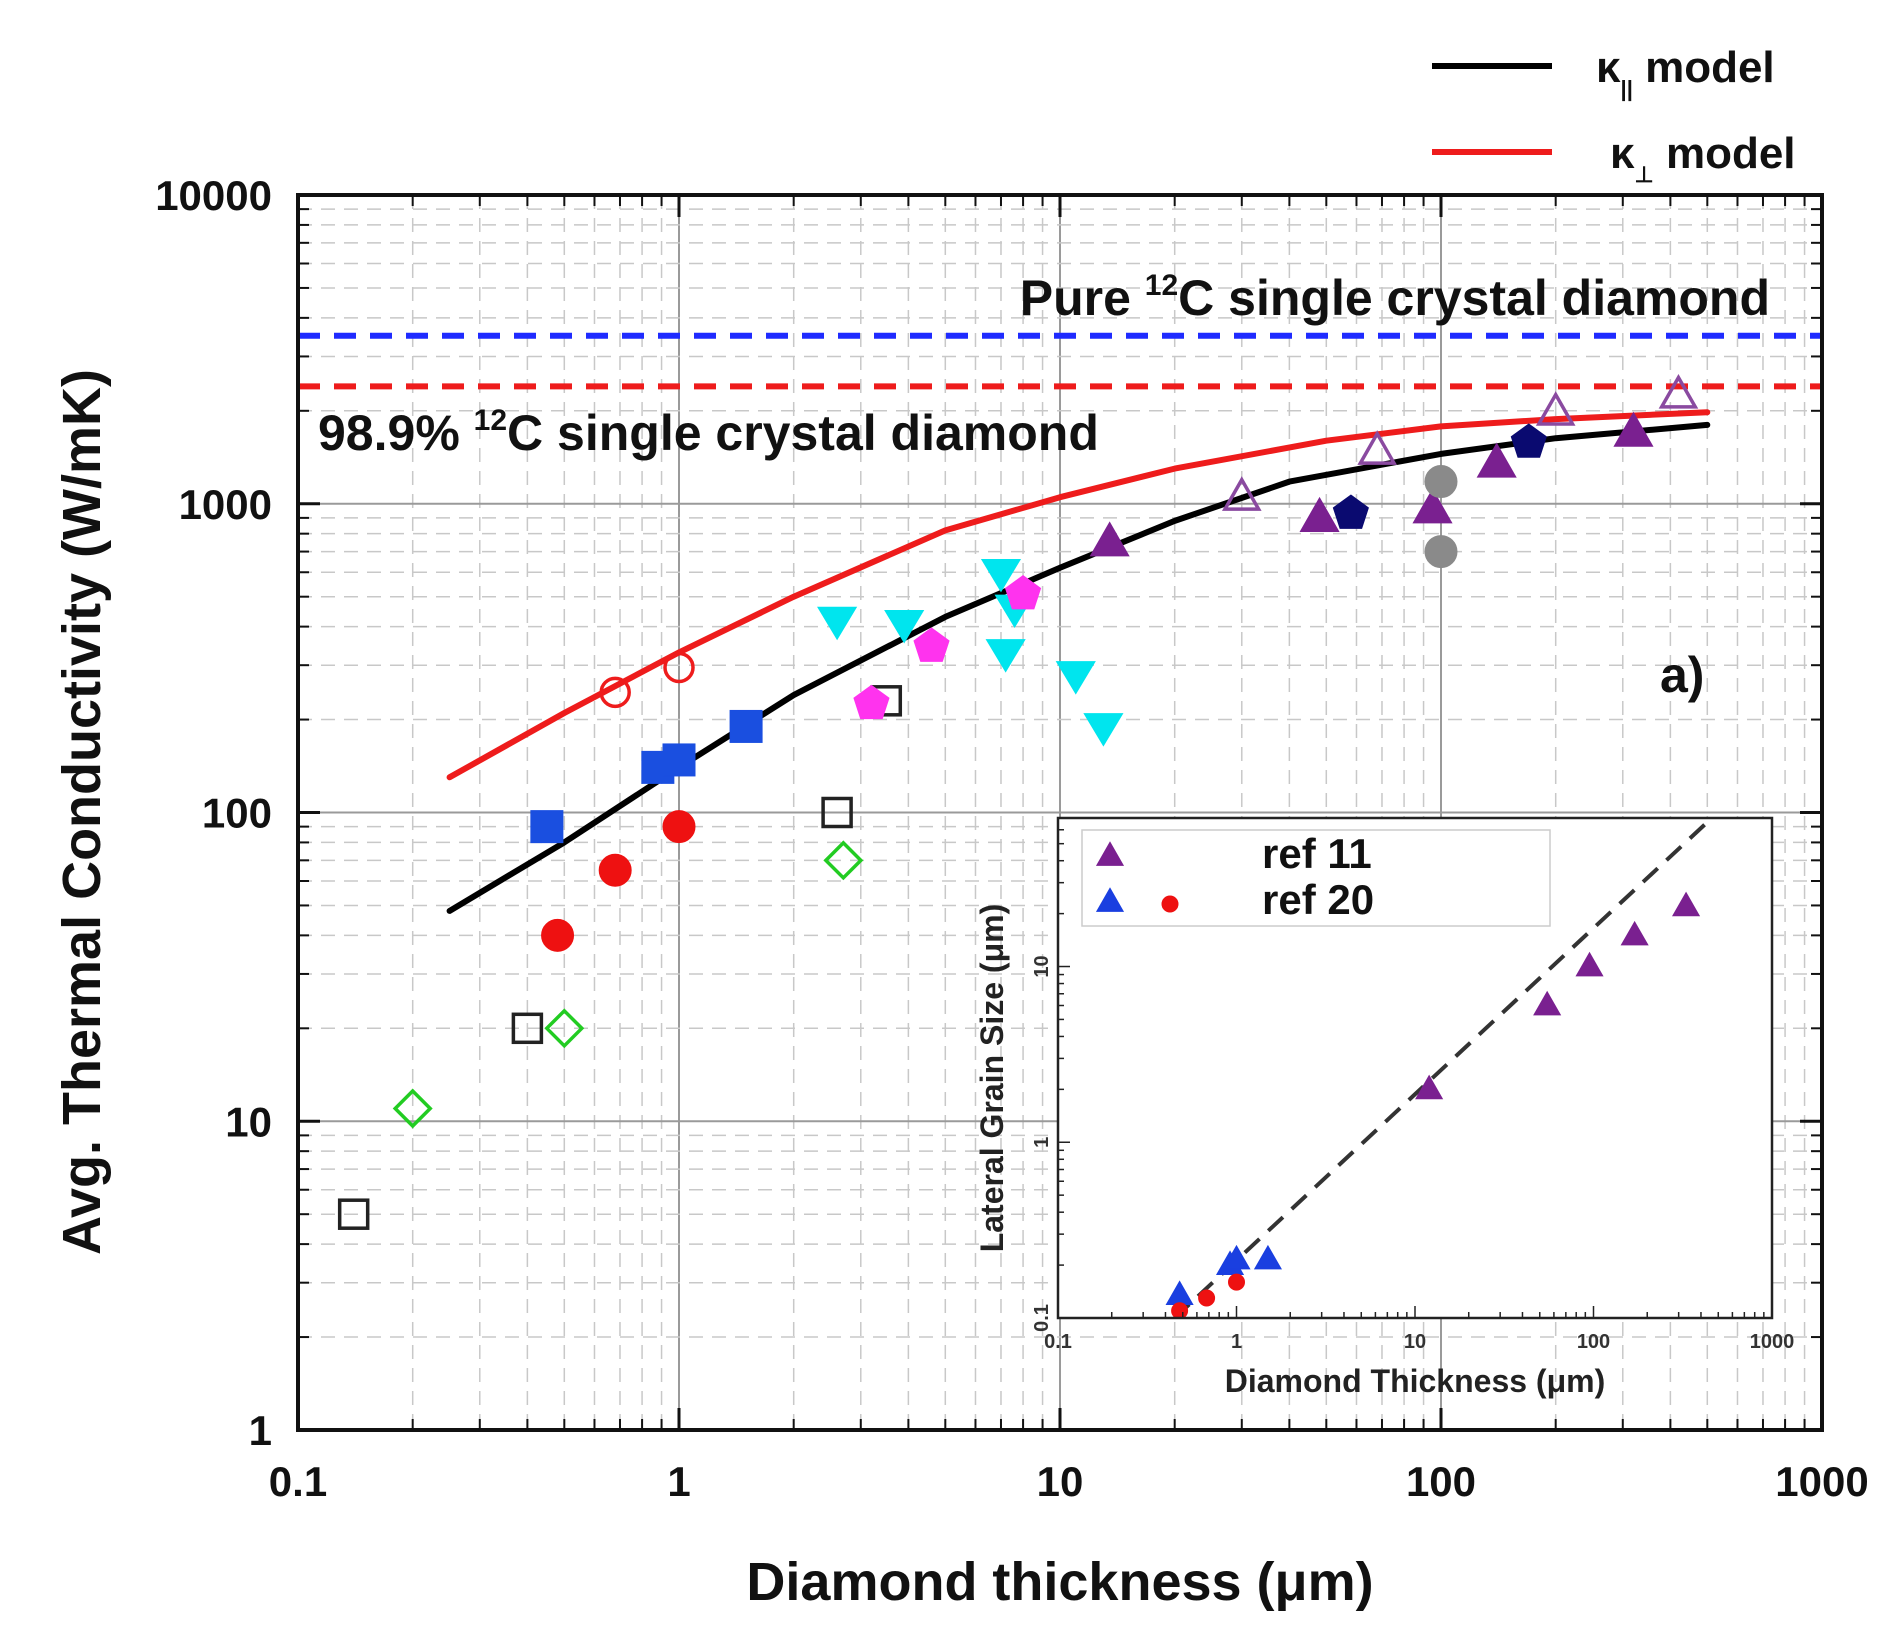  Describe the element at coordinates (1059, 1582) in the screenshot. I see `x-axis-title: Diamond thickness (μm)` at that location.